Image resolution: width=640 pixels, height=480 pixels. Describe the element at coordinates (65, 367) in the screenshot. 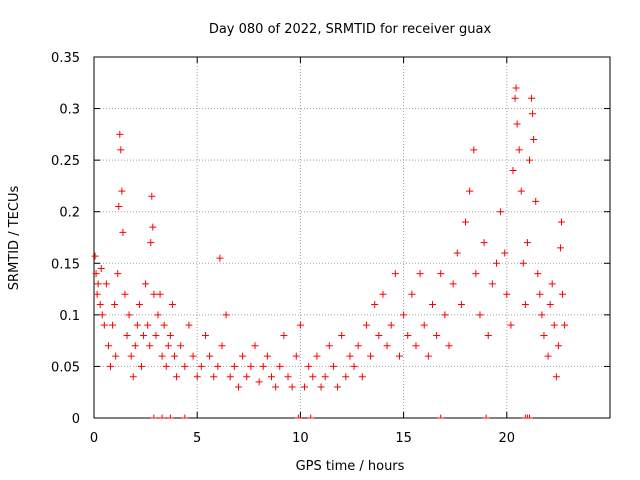

I see `y-tick-label: 0.05` at that location.